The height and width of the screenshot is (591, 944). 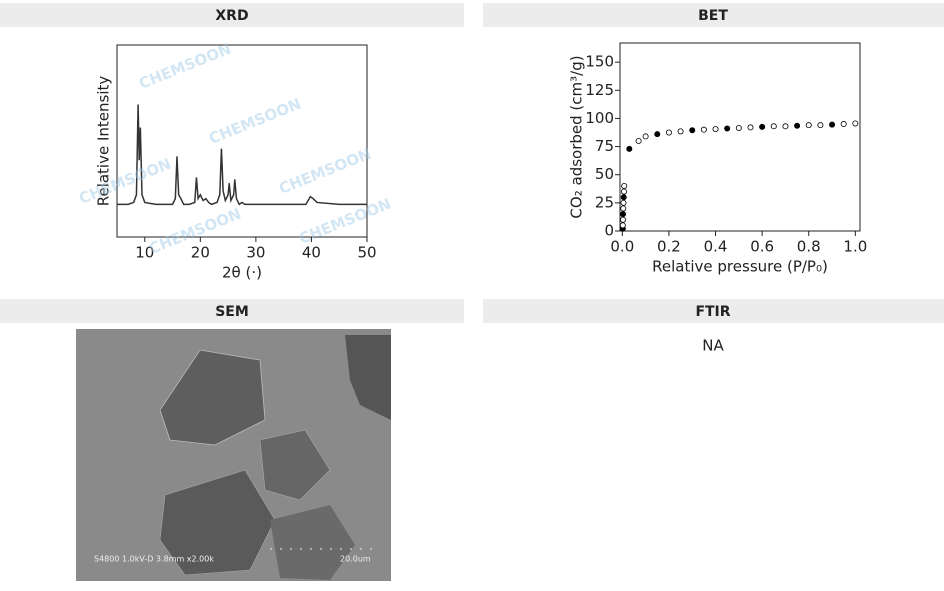 I want to click on na-text: NA, so click(x=713, y=346).